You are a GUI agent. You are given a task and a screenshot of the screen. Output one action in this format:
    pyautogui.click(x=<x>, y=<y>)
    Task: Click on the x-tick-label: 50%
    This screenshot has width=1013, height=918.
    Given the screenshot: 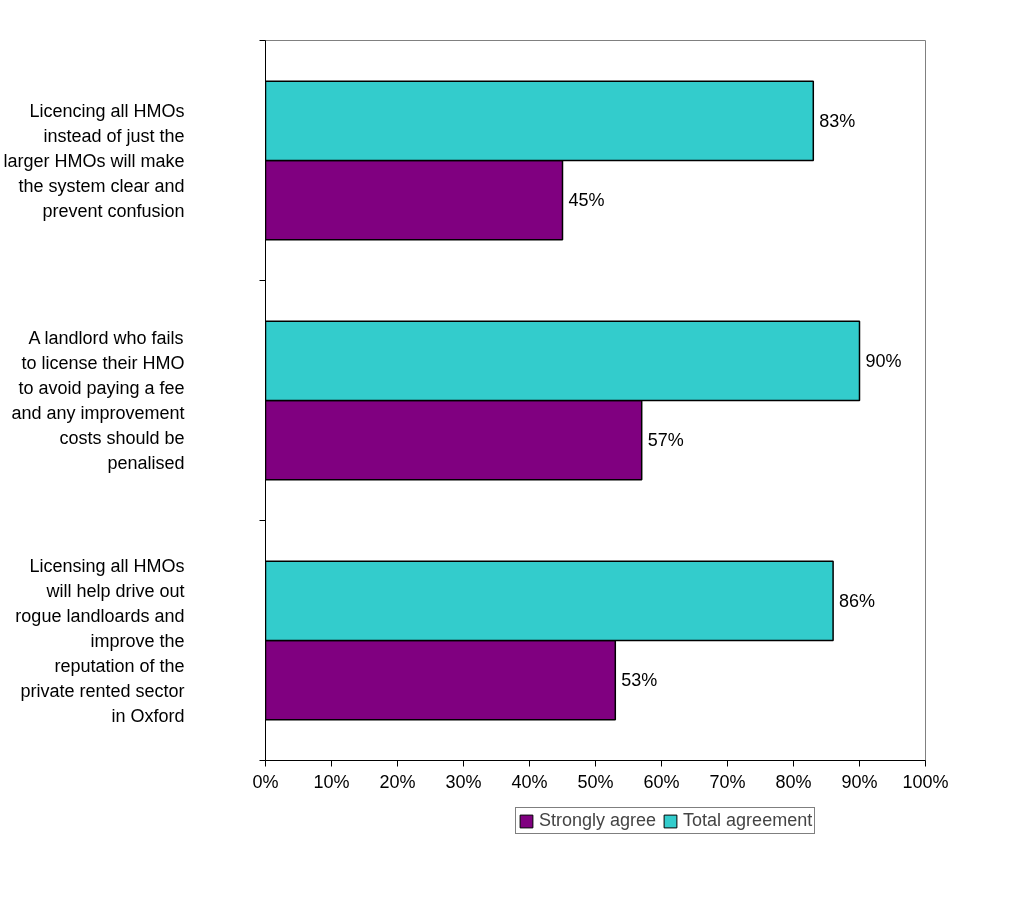 What is the action you would take?
    pyautogui.click(x=595, y=781)
    